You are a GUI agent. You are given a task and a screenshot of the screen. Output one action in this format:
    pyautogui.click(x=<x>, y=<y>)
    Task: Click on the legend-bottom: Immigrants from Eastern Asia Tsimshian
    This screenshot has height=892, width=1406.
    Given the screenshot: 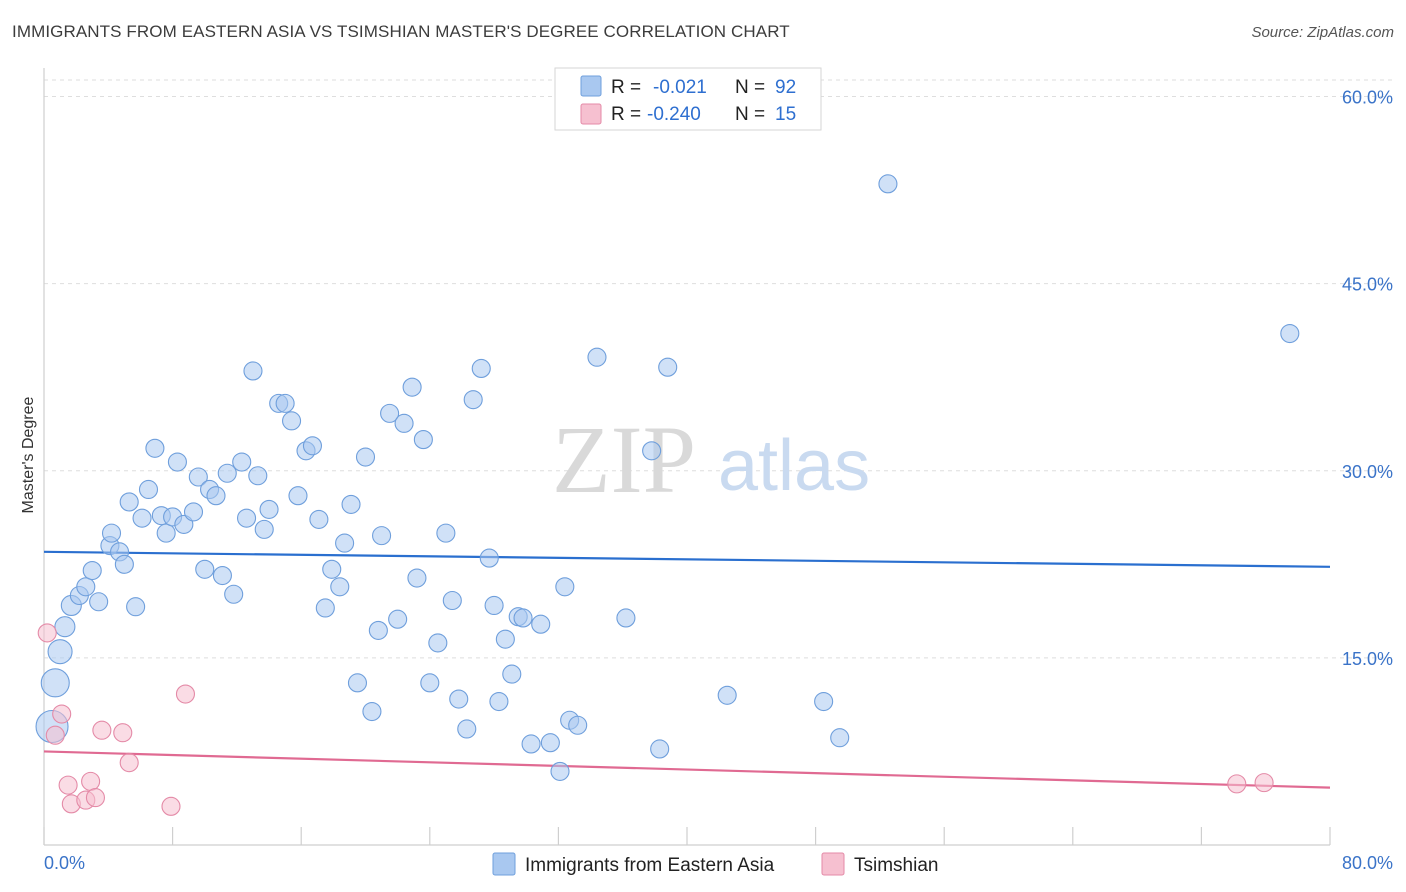 What is the action you would take?
    pyautogui.click(x=715, y=864)
    